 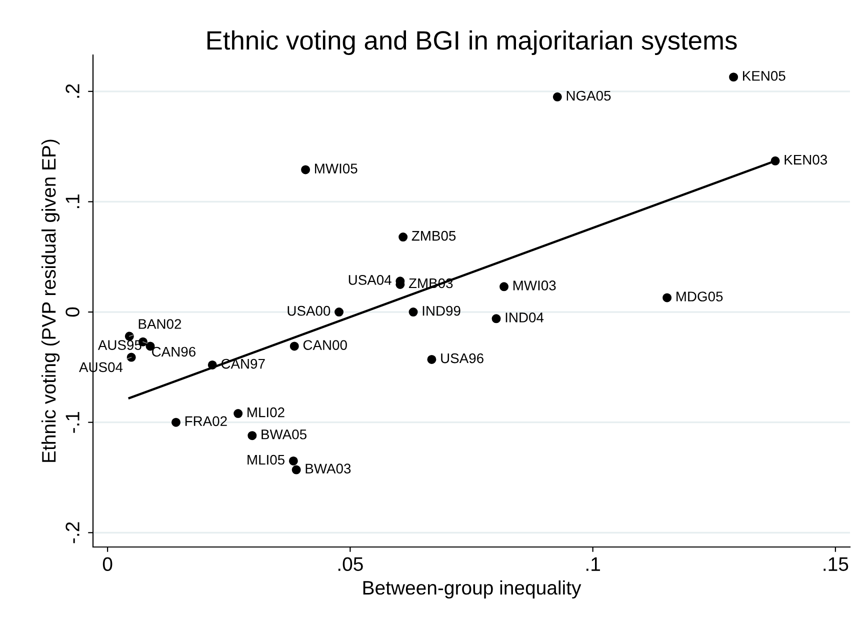 What do you see at coordinates (350, 564) in the screenshot?
I see `x-tick-label: .05` at bounding box center [350, 564].